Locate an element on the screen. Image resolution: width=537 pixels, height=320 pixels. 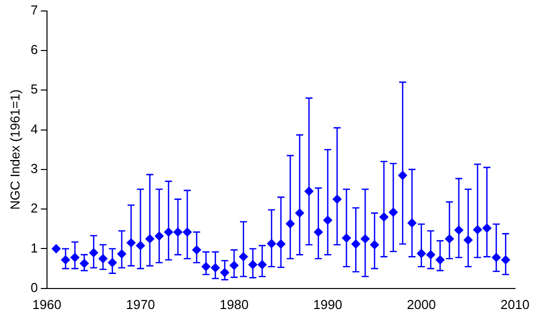
x-tick-label: 2000 is located at coordinates (421, 304).